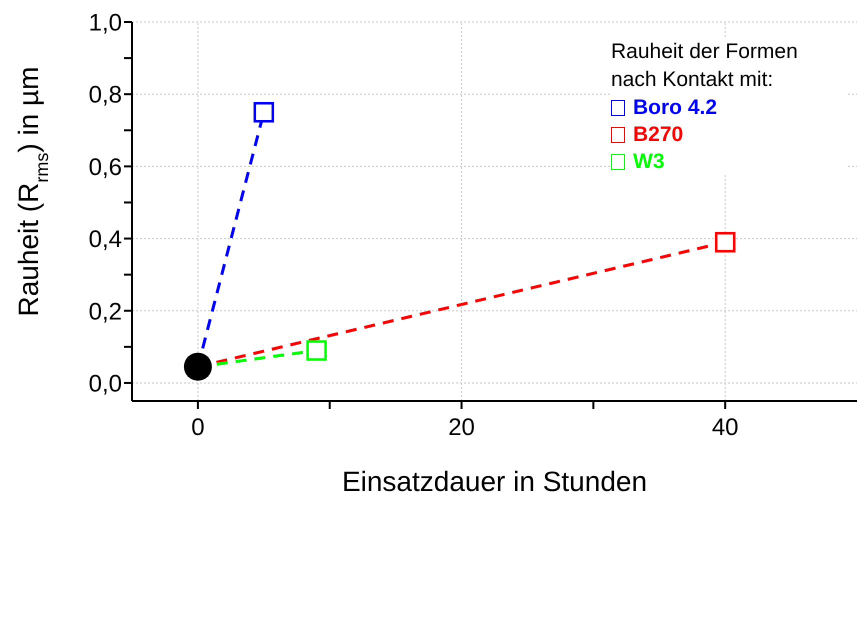  What do you see at coordinates (105, 167) in the screenshot?
I see `y-tick-label: 0,6` at bounding box center [105, 167].